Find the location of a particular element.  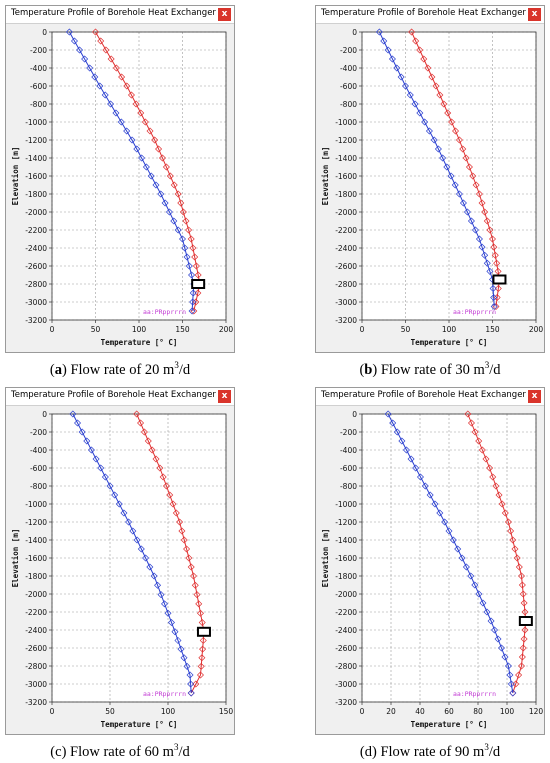

y-tick-label: -1400 is located at coordinates (36, 158).